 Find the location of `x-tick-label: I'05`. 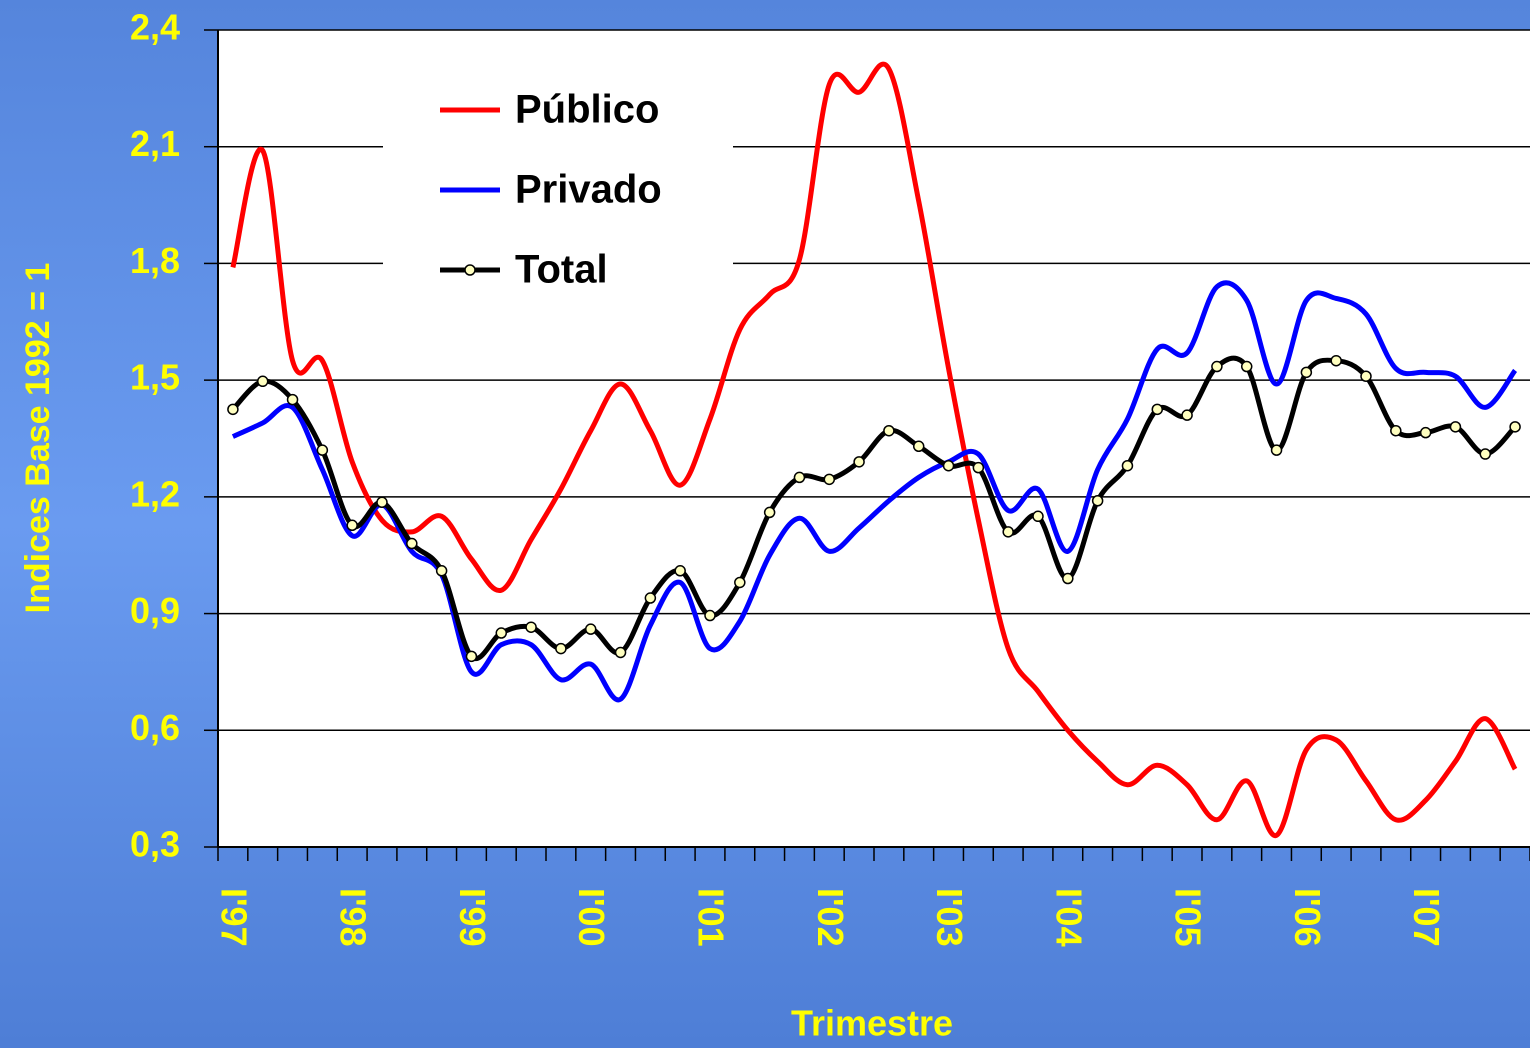

x-tick-label: I'05 is located at coordinates (1188, 917).